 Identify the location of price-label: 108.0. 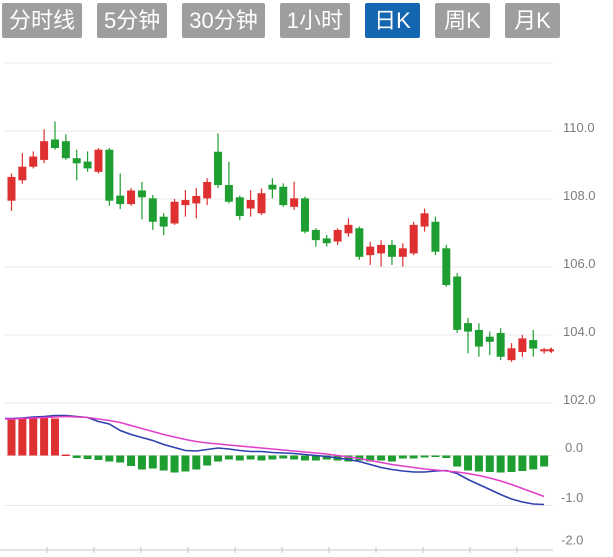
(579, 195).